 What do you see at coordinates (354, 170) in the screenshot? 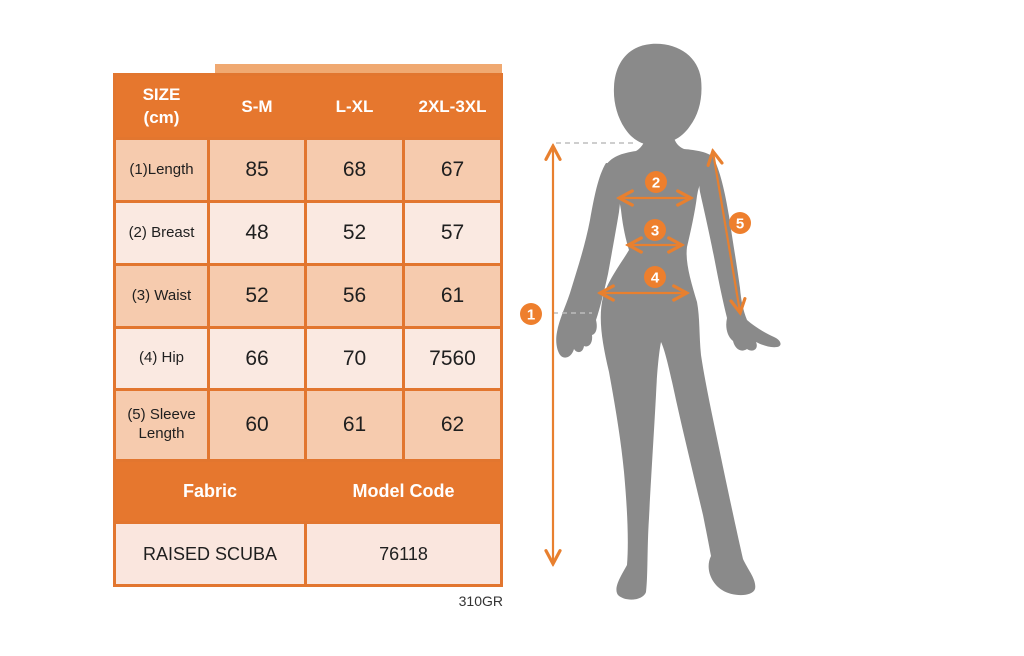
I see `length-lxl: 68` at bounding box center [354, 170].